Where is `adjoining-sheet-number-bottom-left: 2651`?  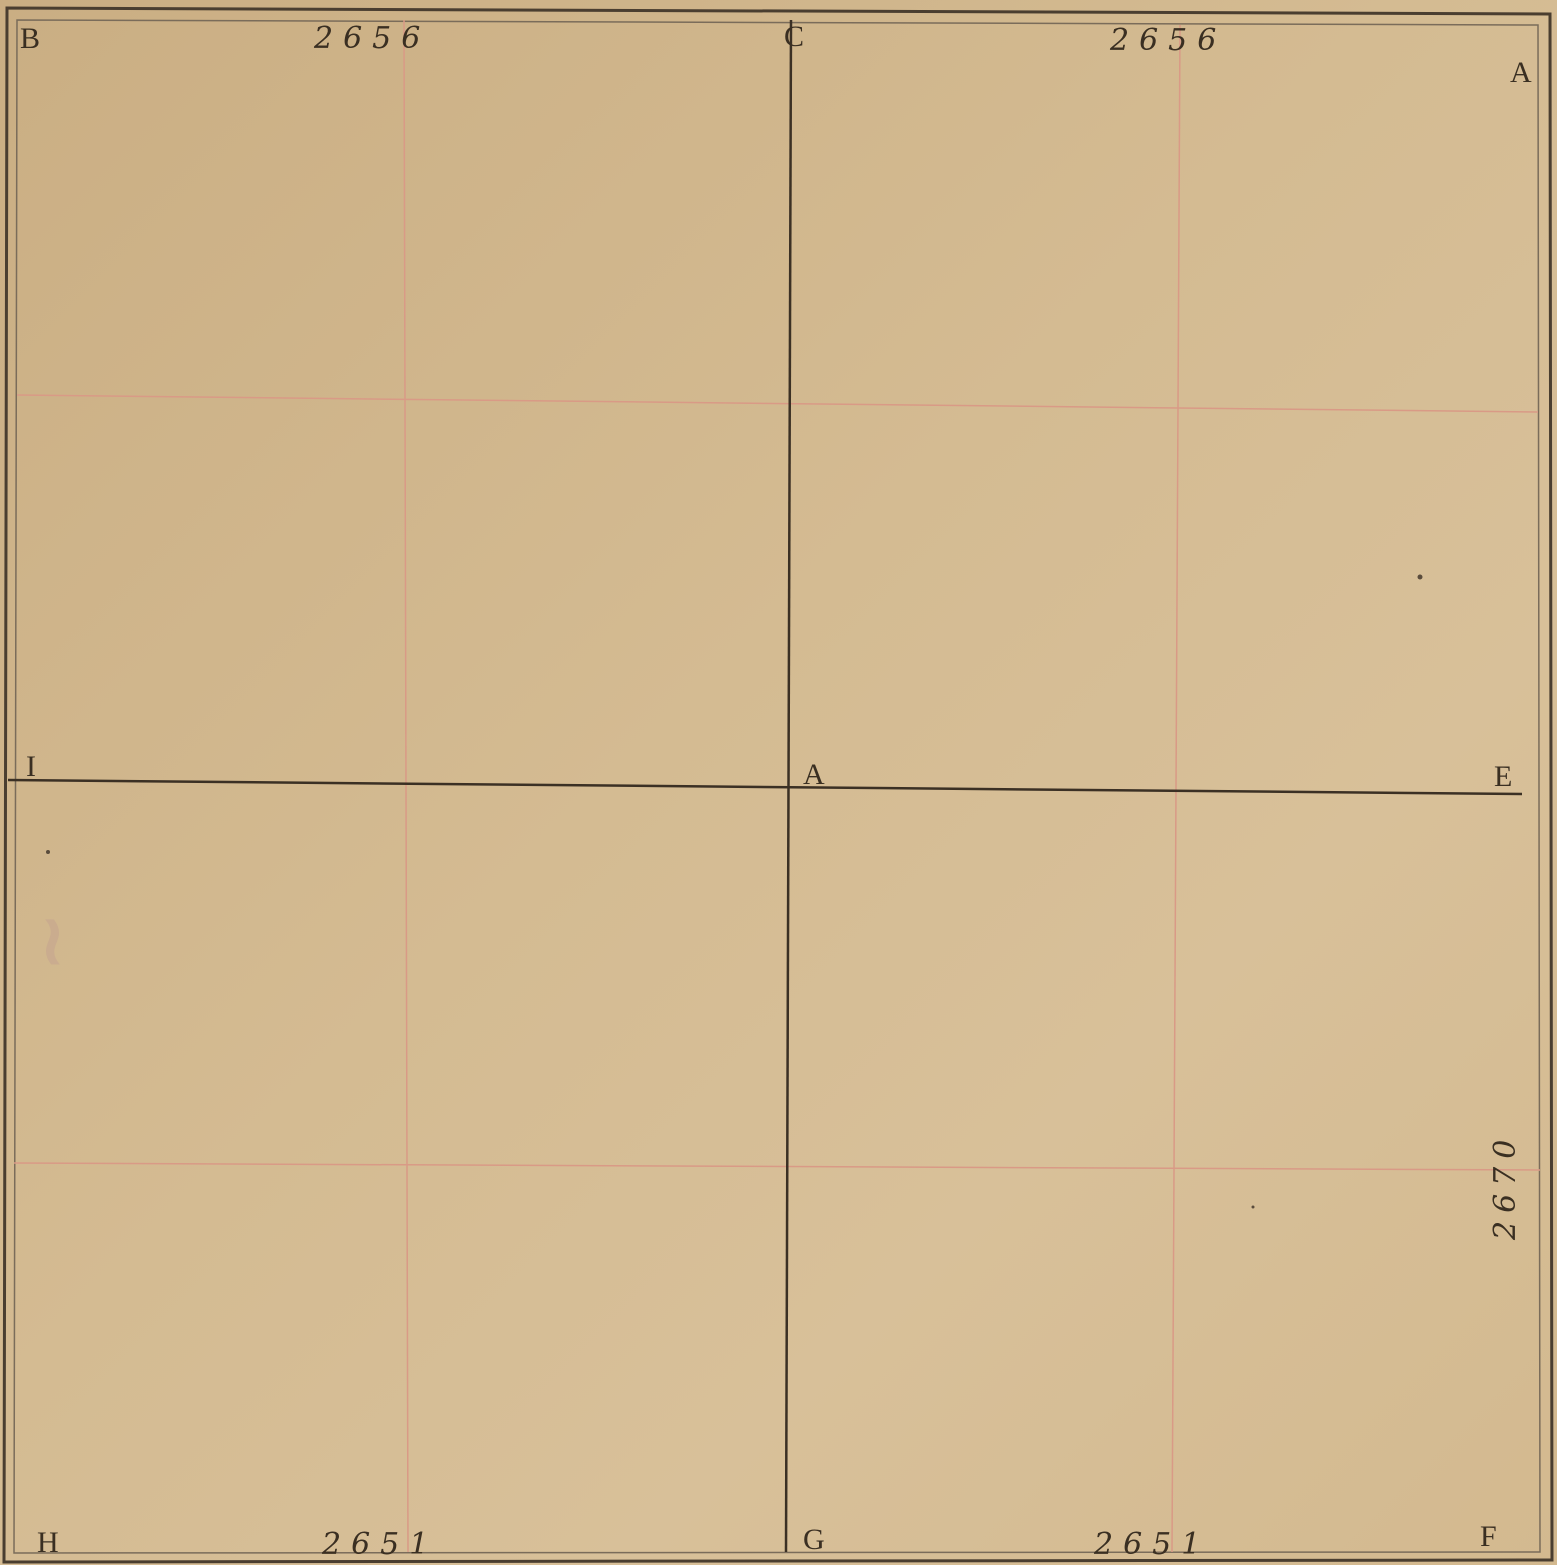 adjoining-sheet-number-bottom-left: 2651 is located at coordinates (380, 1544).